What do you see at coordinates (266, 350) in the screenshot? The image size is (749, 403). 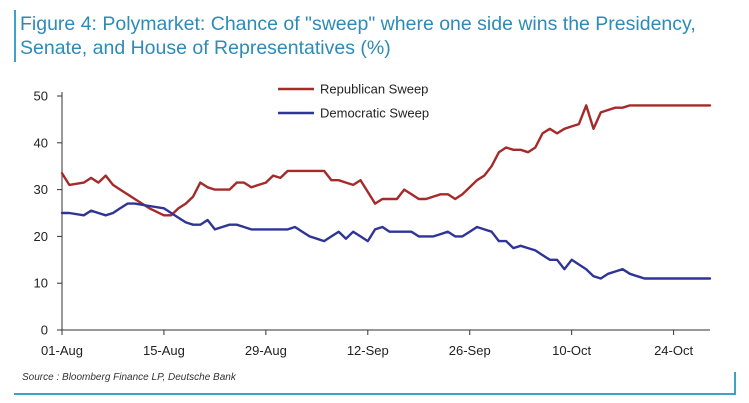 I see `x-tick-label: 29-Aug` at bounding box center [266, 350].